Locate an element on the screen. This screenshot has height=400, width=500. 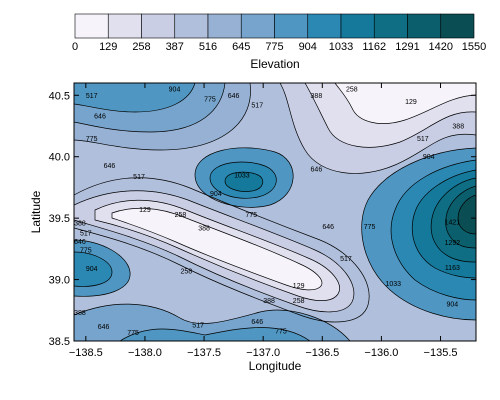
colorbar-tick-label: 775 is located at coordinates (274, 47).